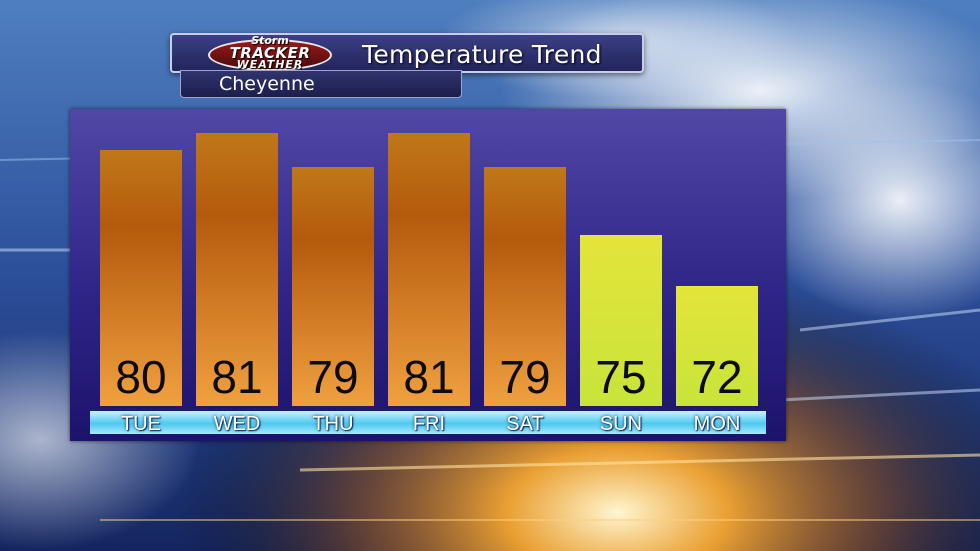 The width and height of the screenshot is (980, 551). What do you see at coordinates (237, 269) in the screenshot?
I see `bar-wed: 81` at bounding box center [237, 269].